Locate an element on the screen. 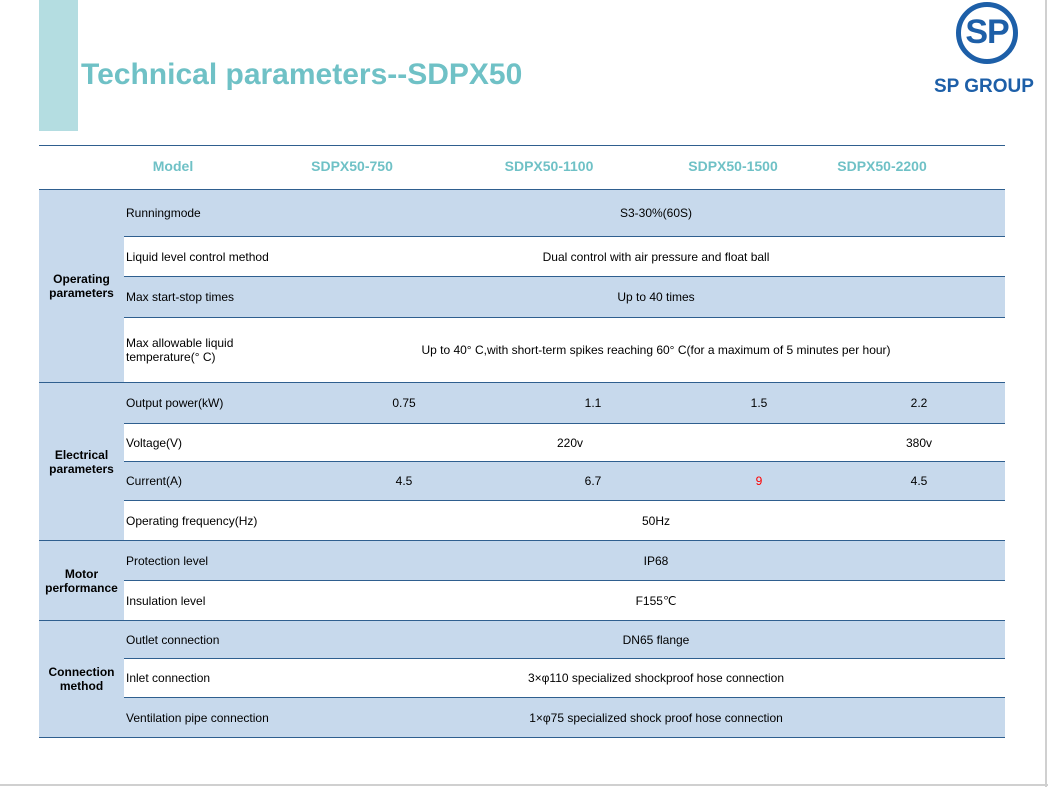 The width and height of the screenshot is (1048, 787). param-value: IP68 is located at coordinates (656, 560).